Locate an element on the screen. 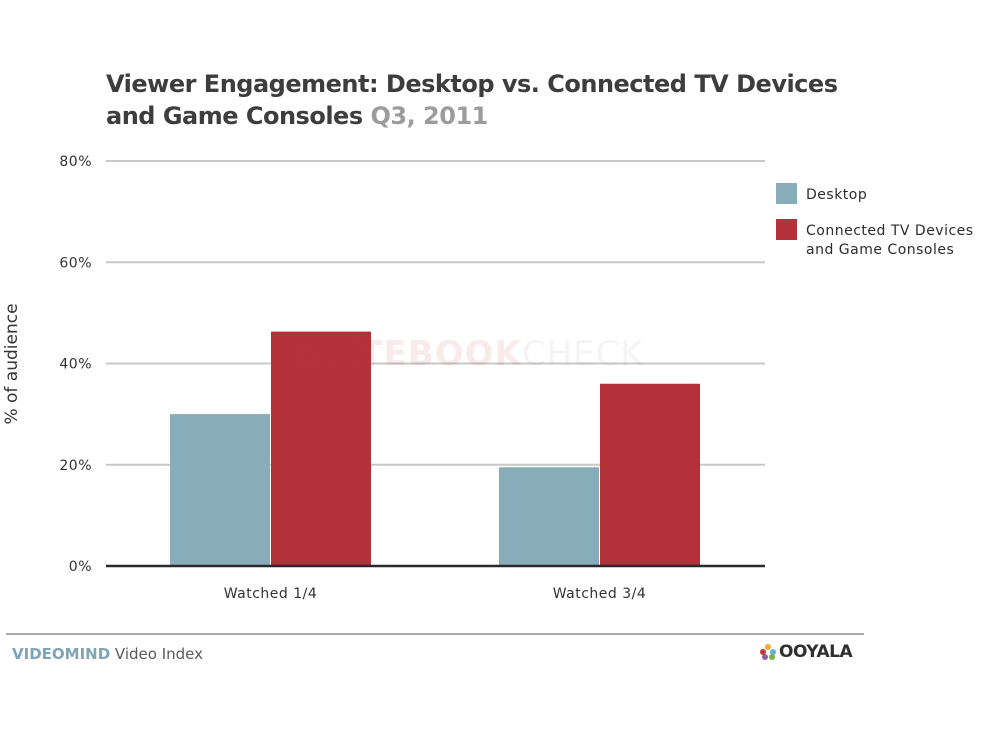 Image resolution: width=1000 pixels, height=750 pixels. footer-source: VIDEOMIND Video Index is located at coordinates (107, 654).